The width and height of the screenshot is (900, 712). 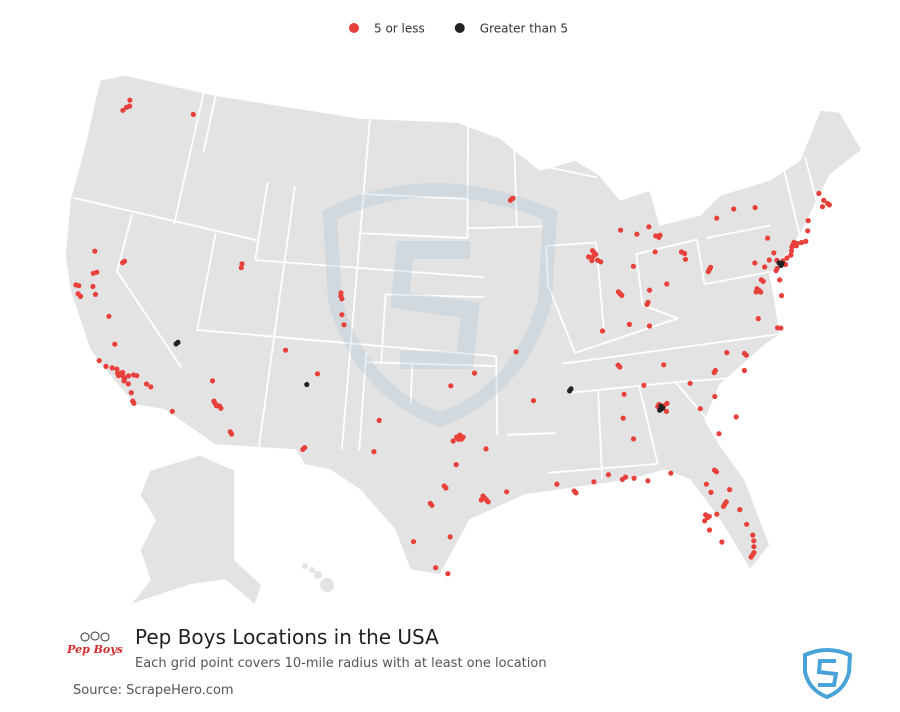 What do you see at coordinates (153, 690) in the screenshot?
I see `source: Source: ScrapeHero.com` at bounding box center [153, 690].